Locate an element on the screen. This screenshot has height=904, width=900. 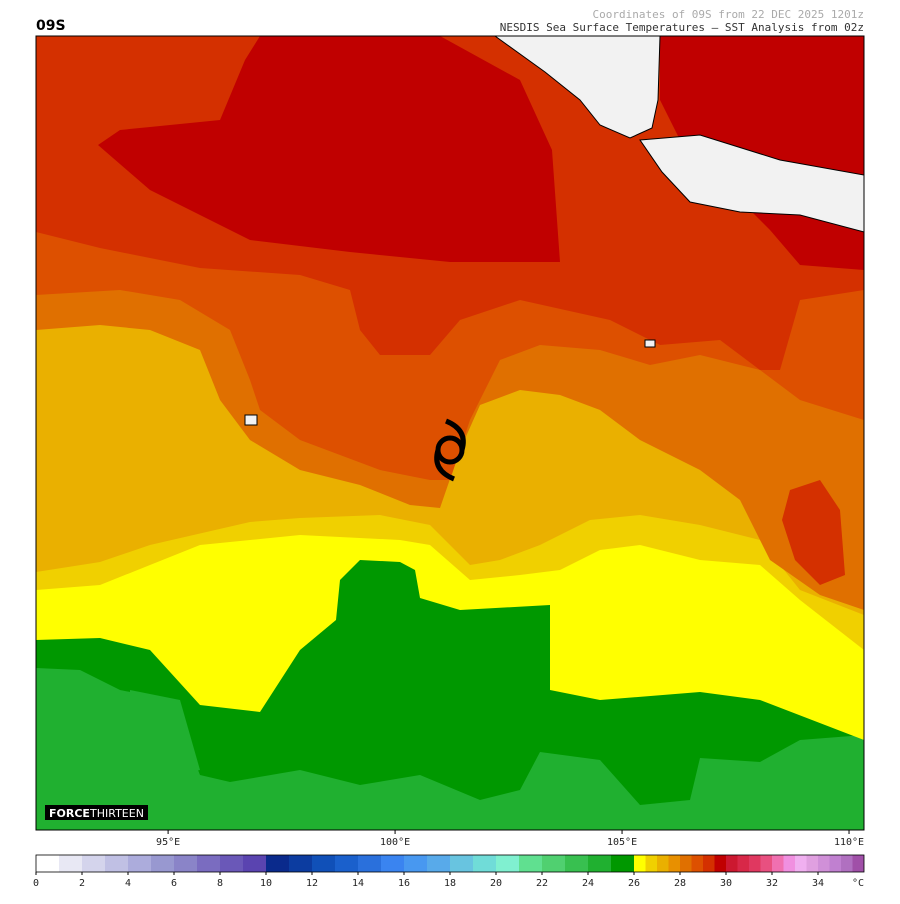
colorbar-tick-label: 16 is located at coordinates (404, 883).